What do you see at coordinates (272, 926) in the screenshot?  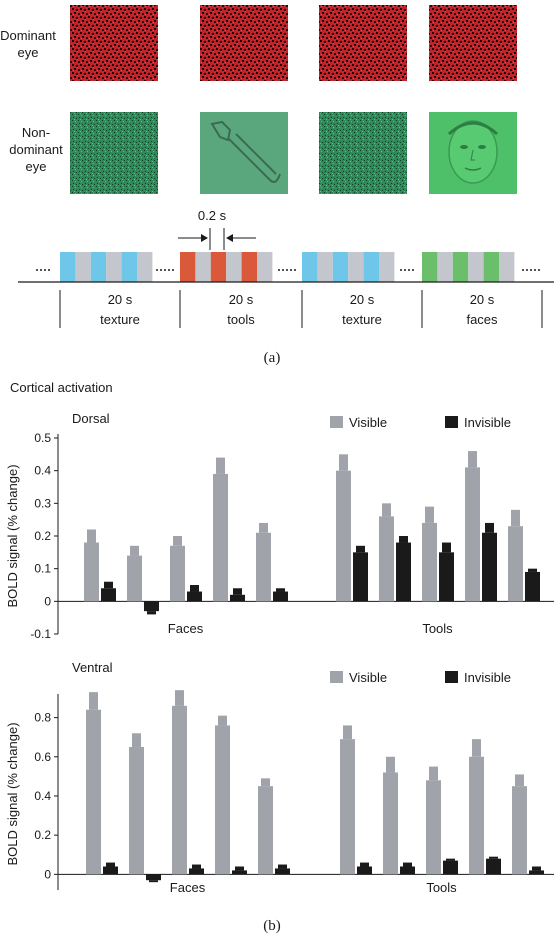 I see `caption-b: (b)` at bounding box center [272, 926].